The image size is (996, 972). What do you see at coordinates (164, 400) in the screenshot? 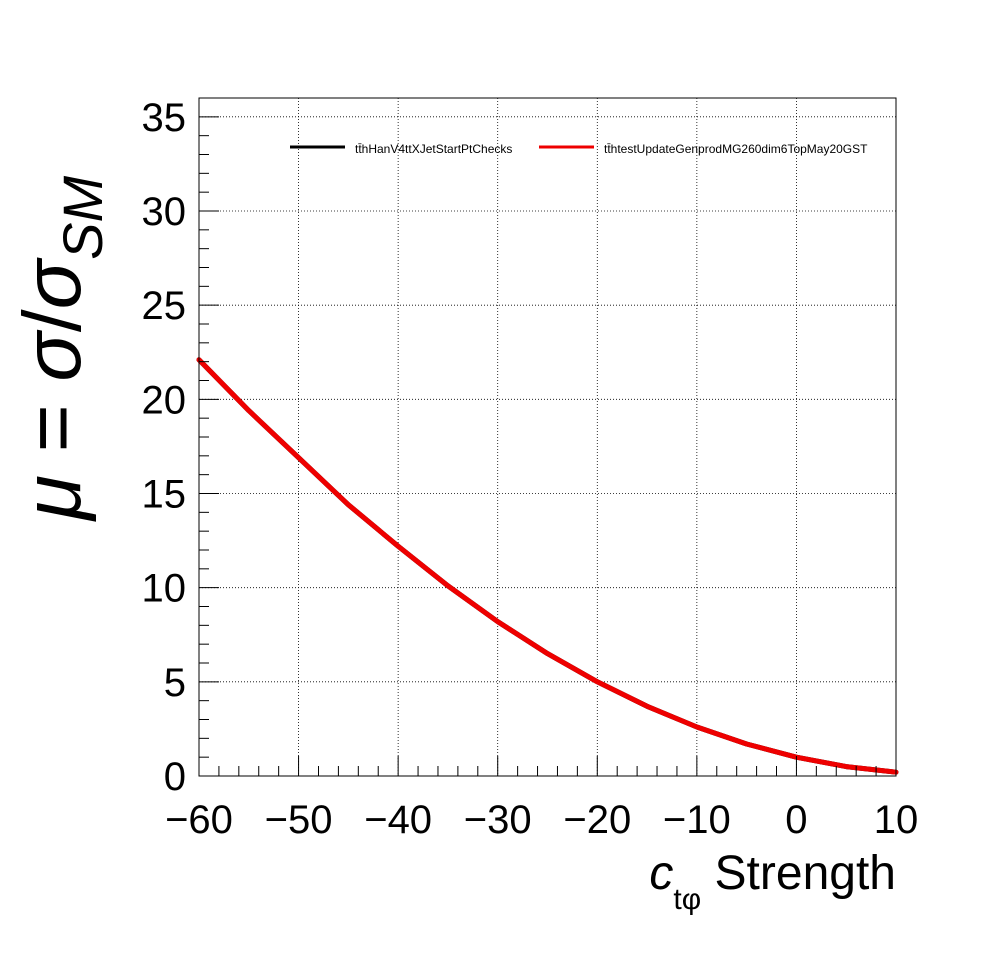
I see `y-tick-label: 20` at bounding box center [164, 400].